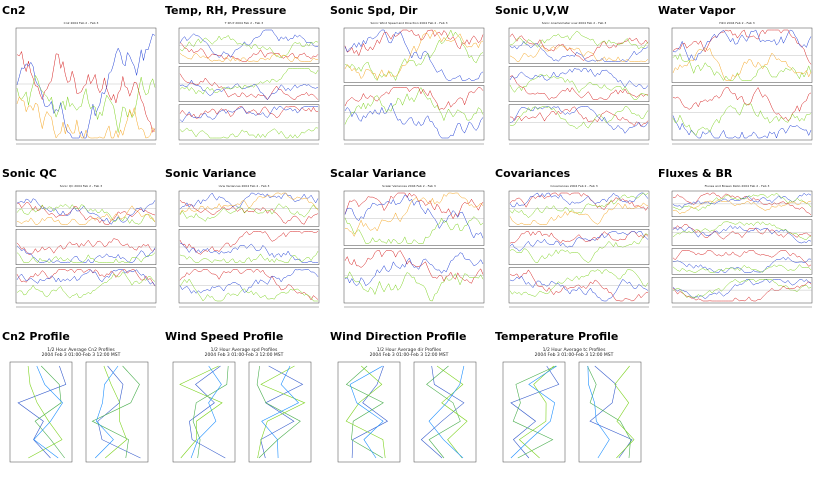 Image resolution: width=820 pixels, height=492 pixels. I want to click on plot-title: 1/2 Hour Average tc Profiles, so click(575, 350).